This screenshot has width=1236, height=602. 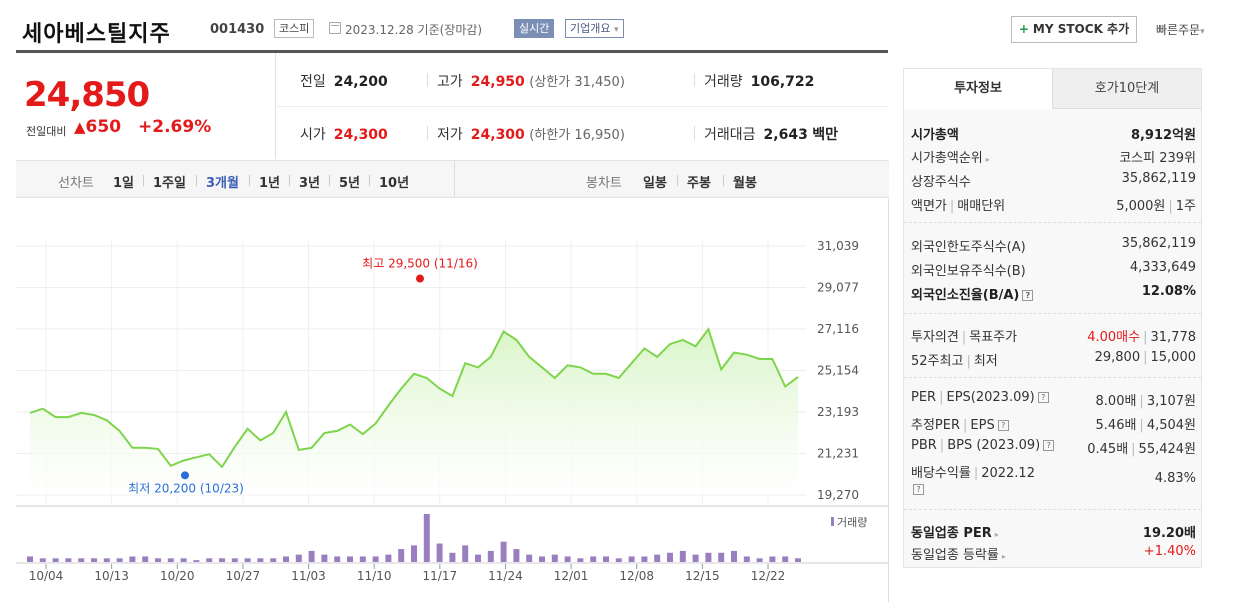 What do you see at coordinates (526, 134) in the screenshot?
I see `stat-low: 저가 24,300 (하한가 16,950)` at bounding box center [526, 134].